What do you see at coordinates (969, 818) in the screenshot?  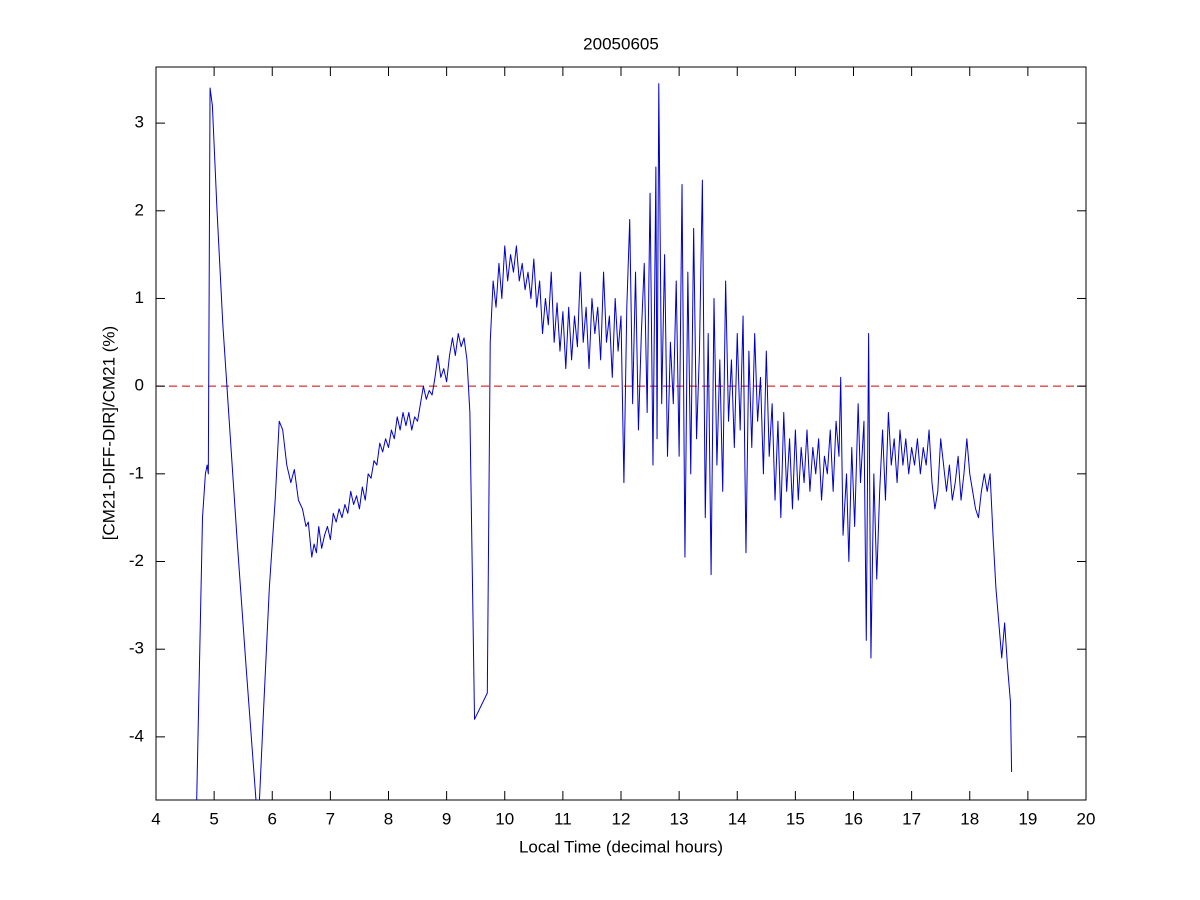 I see `x-tick-label: 18` at bounding box center [969, 818].